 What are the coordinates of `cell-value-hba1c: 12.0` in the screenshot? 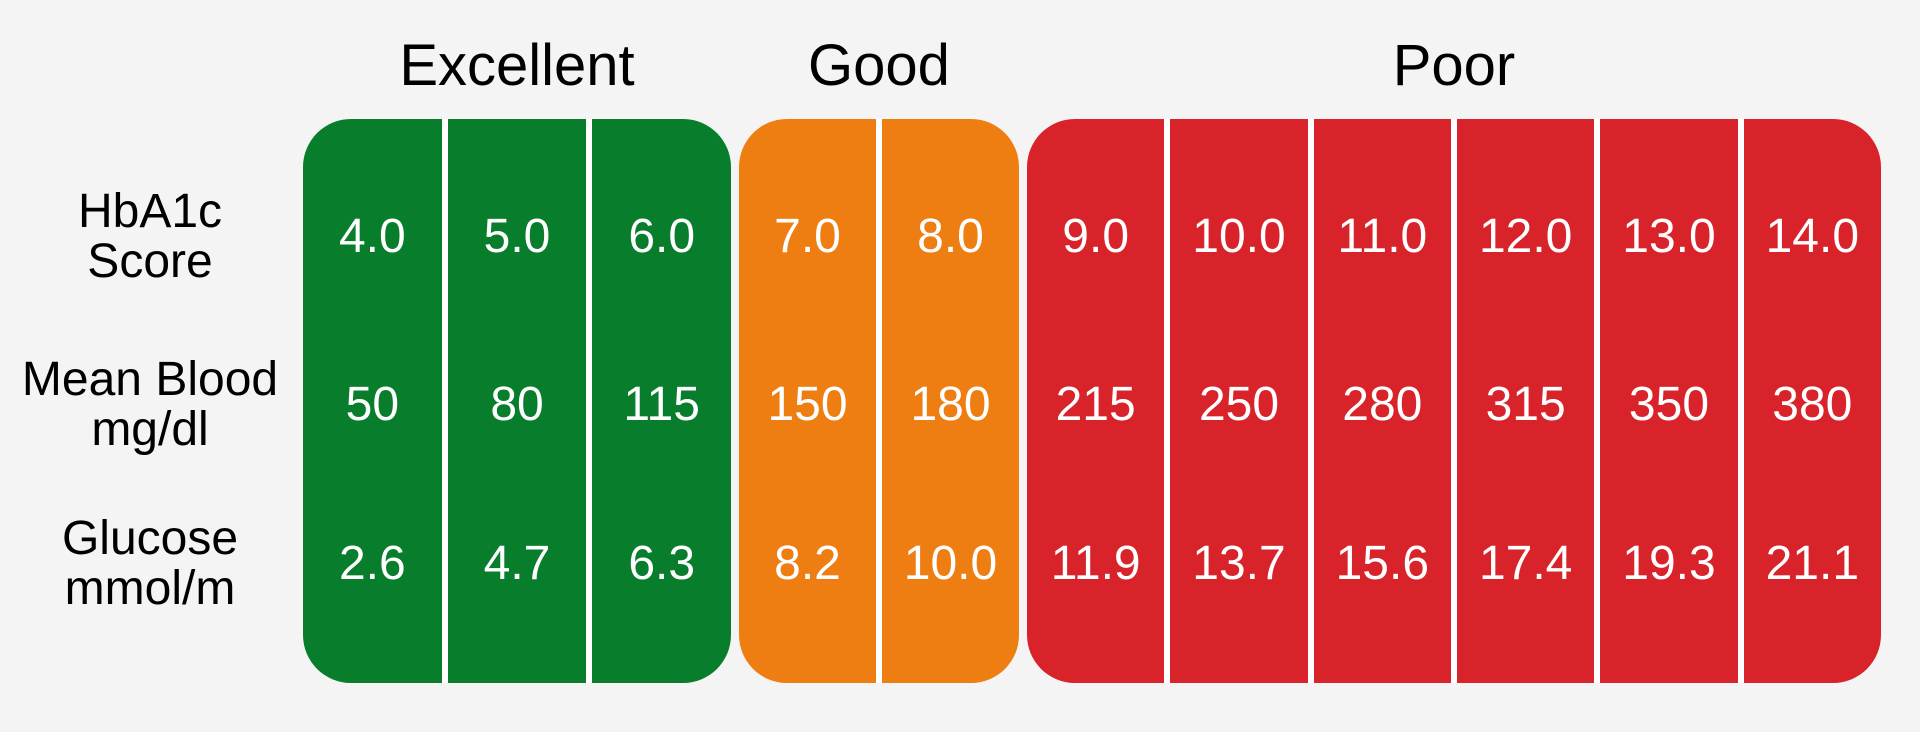 It's located at (1525, 236).